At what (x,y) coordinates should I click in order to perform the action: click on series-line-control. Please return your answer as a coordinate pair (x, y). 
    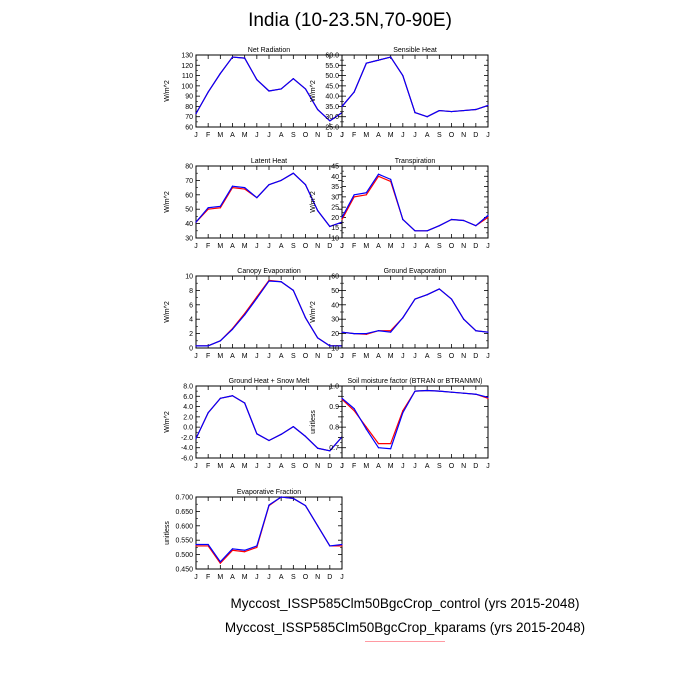
    Looking at the image, I should click on (269, 423).